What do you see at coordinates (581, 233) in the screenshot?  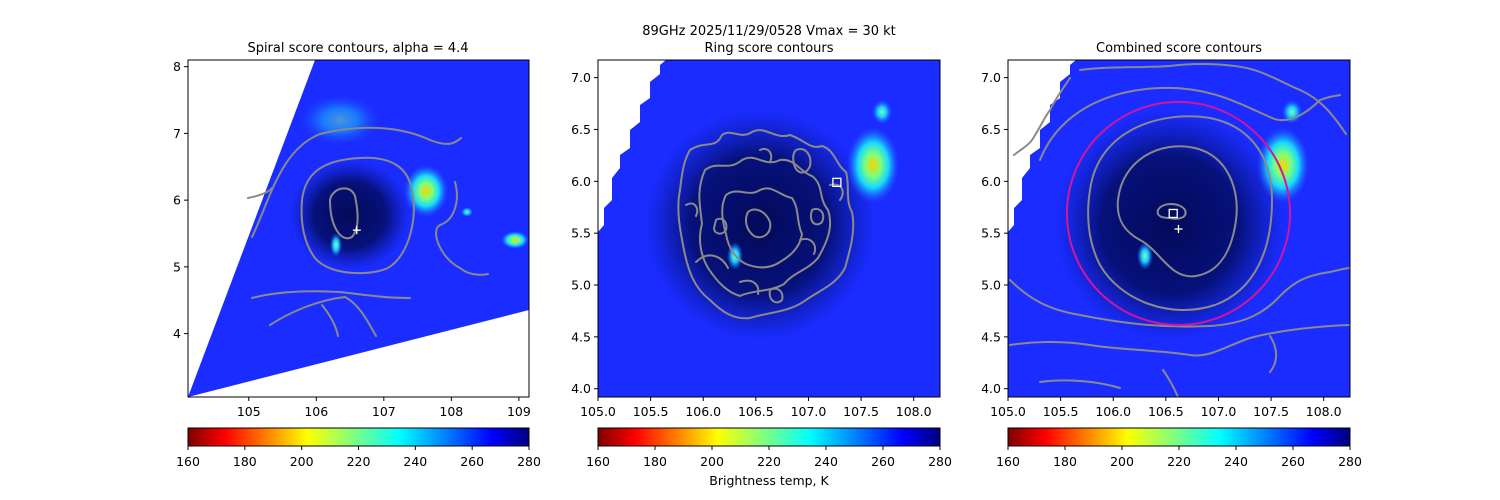 I see `ring-ytick-label: 5.5` at bounding box center [581, 233].